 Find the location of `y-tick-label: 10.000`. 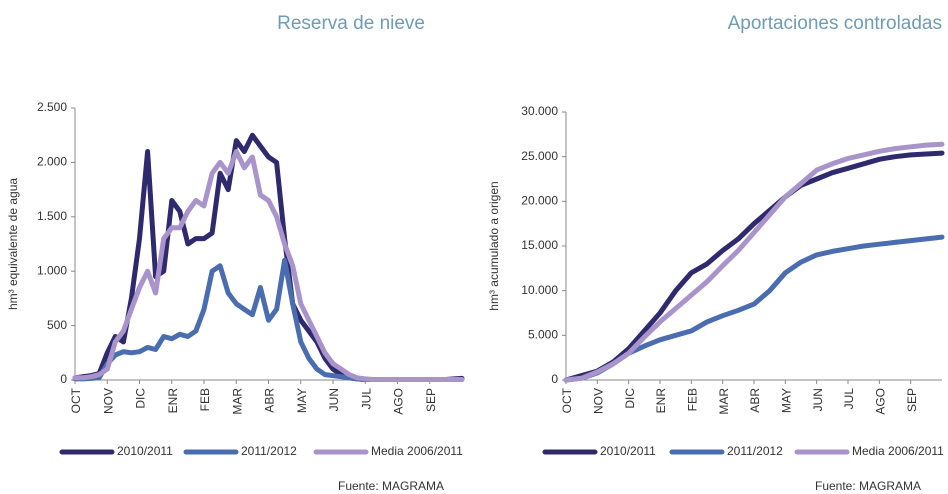

y-tick-label: 10.000 is located at coordinates (539, 290).